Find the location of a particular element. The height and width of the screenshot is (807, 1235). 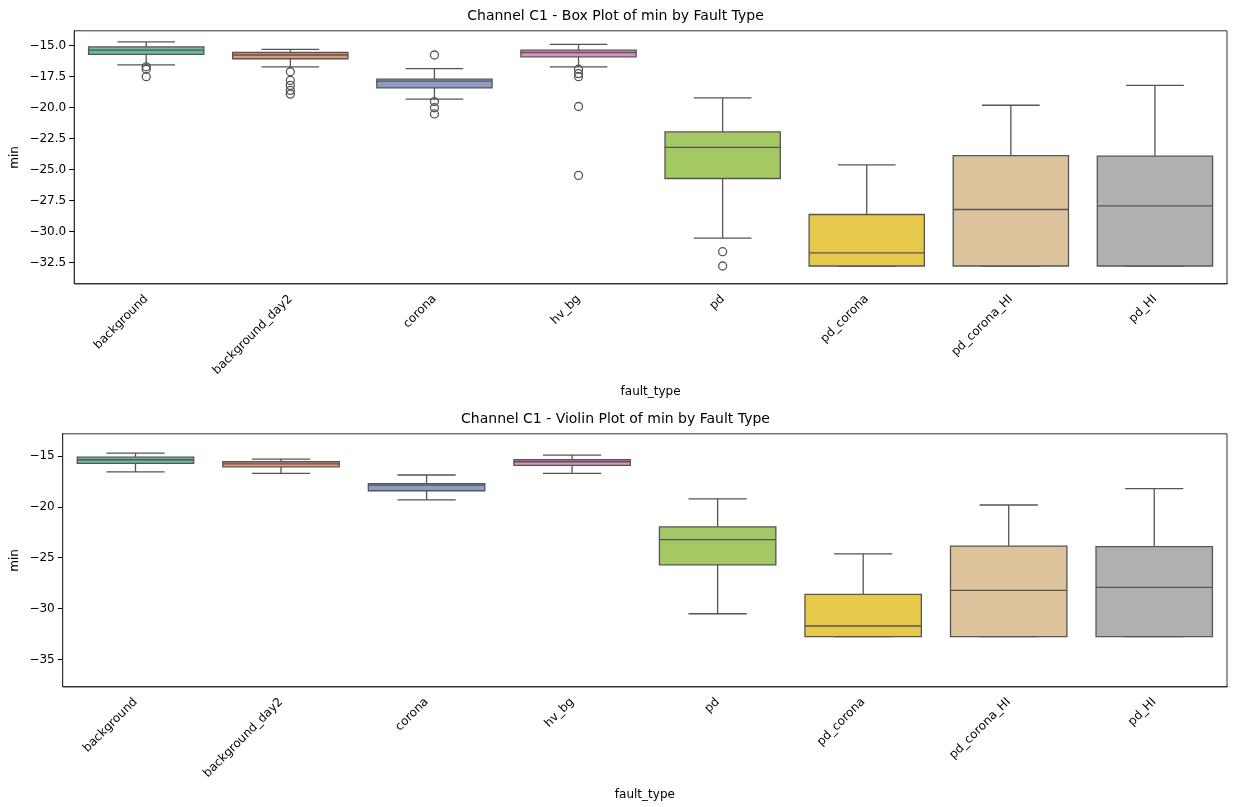

y-tick-label: −25 is located at coordinates (42, 556).